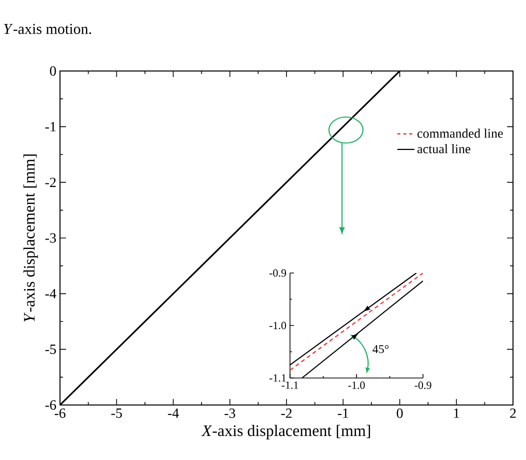 The height and width of the screenshot is (460, 526). What do you see at coordinates (285, 432) in the screenshot?
I see `x-axis-title: X-axis displacement [mm]` at bounding box center [285, 432].